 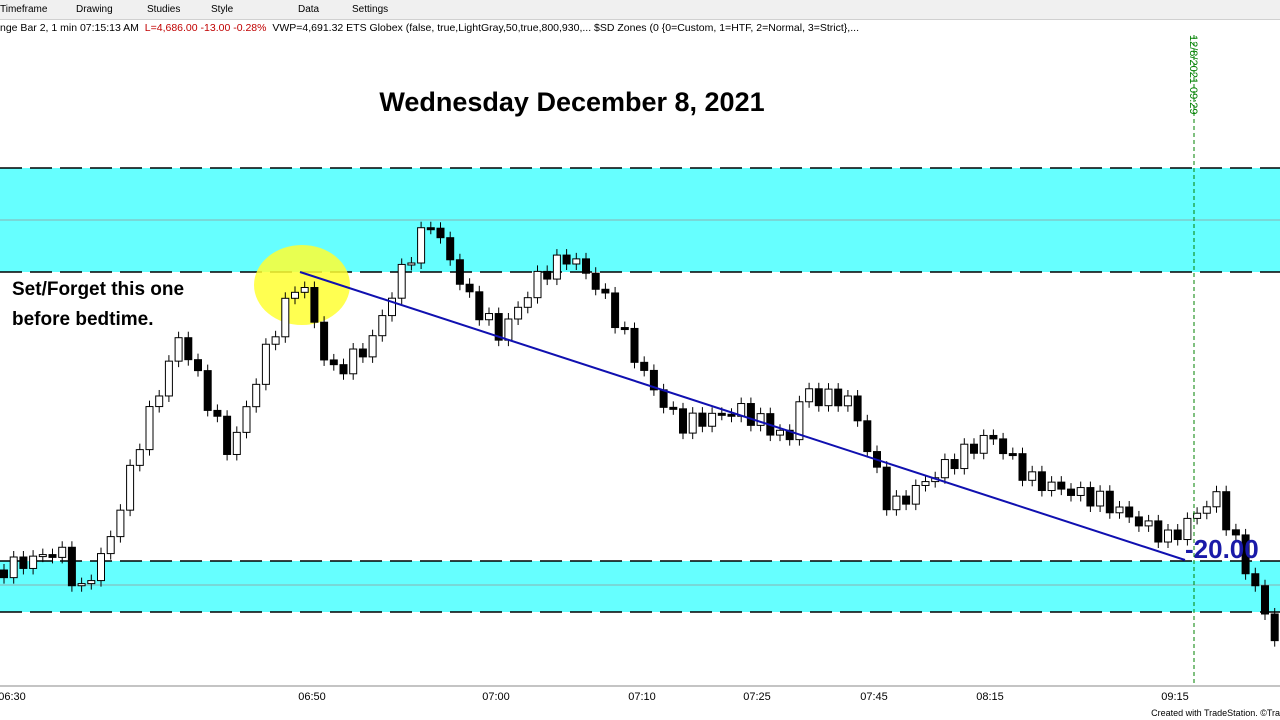 What do you see at coordinates (222, 9) in the screenshot?
I see `menu-item: Style` at bounding box center [222, 9].